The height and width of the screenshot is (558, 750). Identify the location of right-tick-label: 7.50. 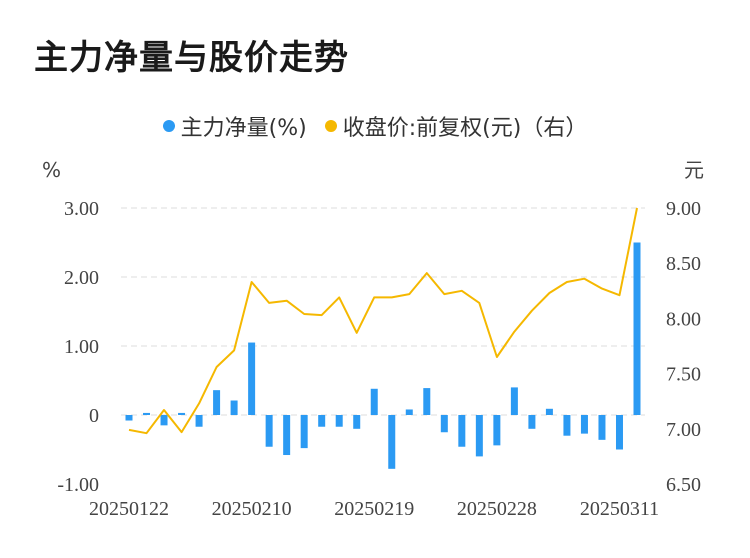
(683, 375).